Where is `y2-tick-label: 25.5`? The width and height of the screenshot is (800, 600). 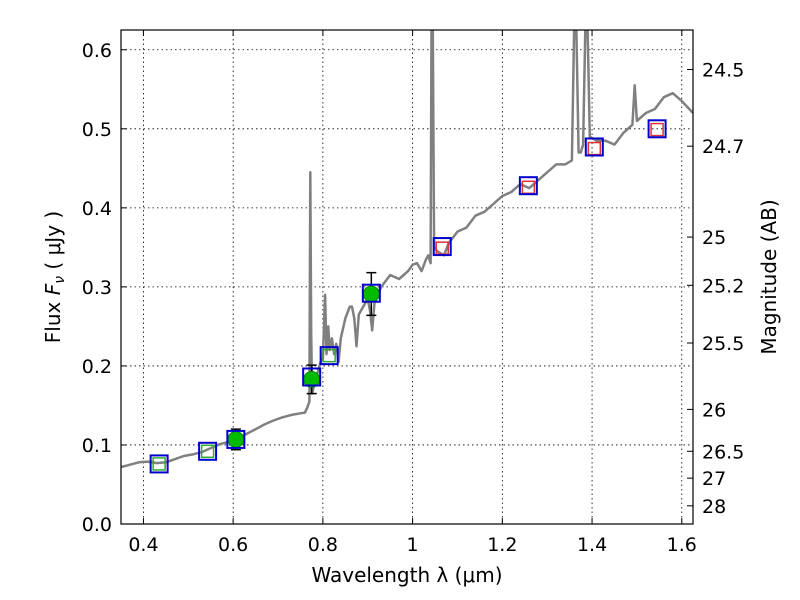 y2-tick-label: 25.5 is located at coordinates (723, 344).